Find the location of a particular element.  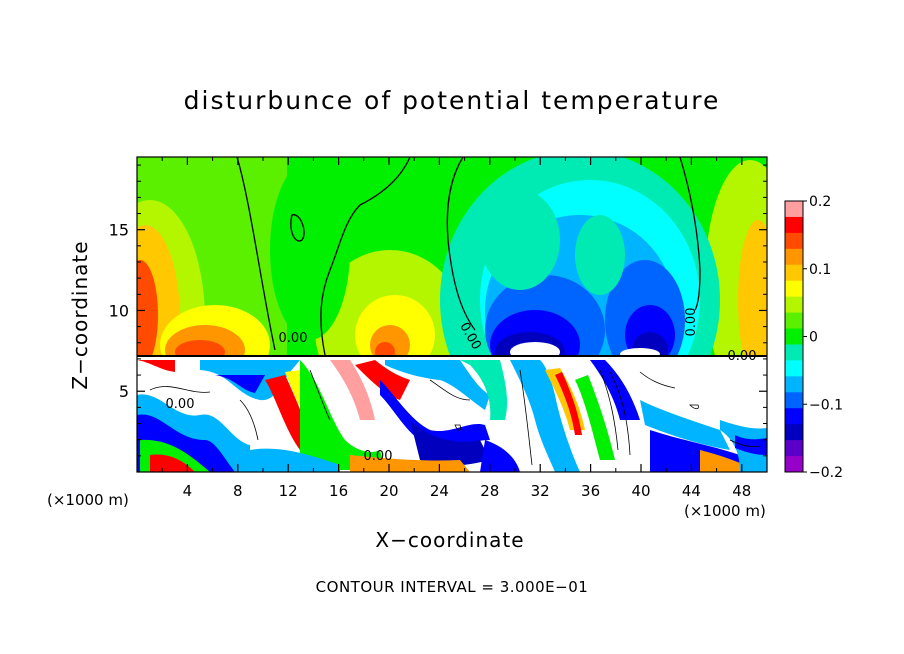

colorbar-tick-label: 0.2 is located at coordinates (820, 202).